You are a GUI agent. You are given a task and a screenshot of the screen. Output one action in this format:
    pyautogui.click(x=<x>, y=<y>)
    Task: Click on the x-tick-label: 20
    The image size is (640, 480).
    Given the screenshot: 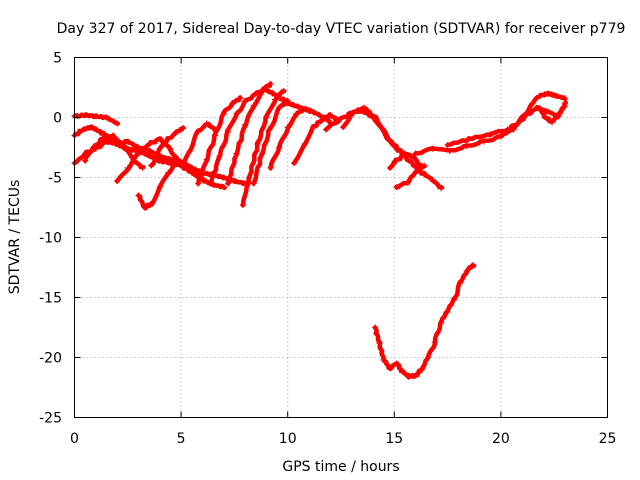 What is the action you would take?
    pyautogui.click(x=501, y=439)
    